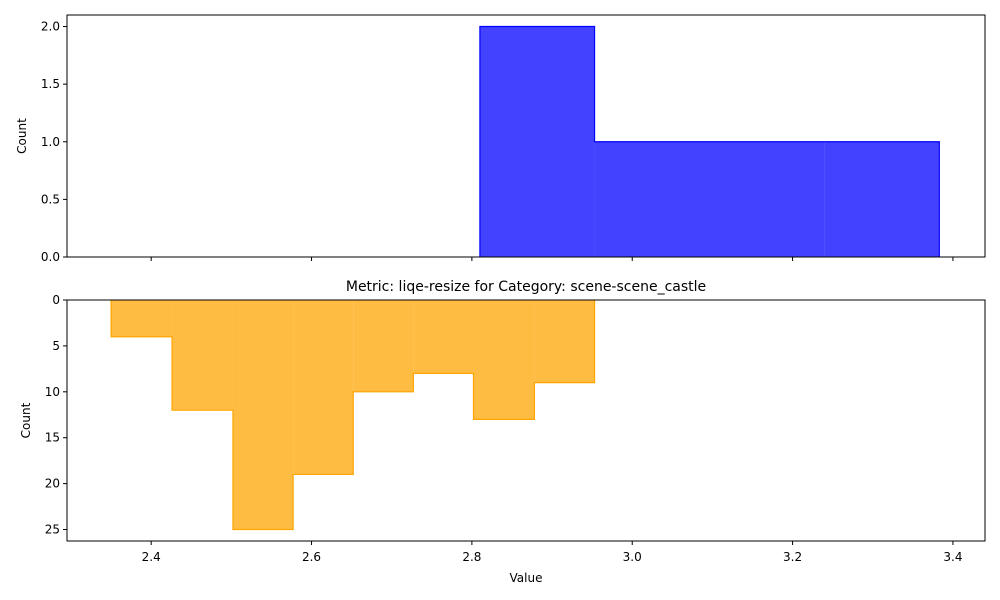 This screenshot has width=1000, height=600. I want to click on x-tick-label: 2.6, so click(311, 557).